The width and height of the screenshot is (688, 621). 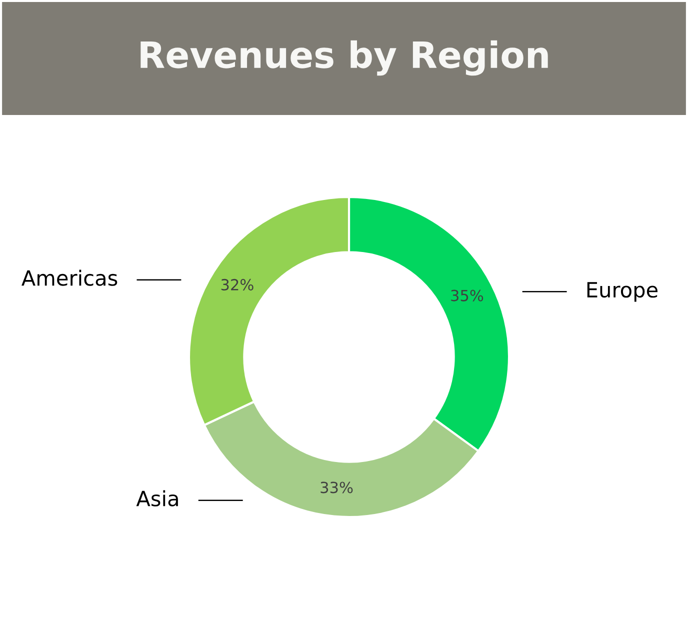 I want to click on slice-label: Asia, so click(x=157, y=498).